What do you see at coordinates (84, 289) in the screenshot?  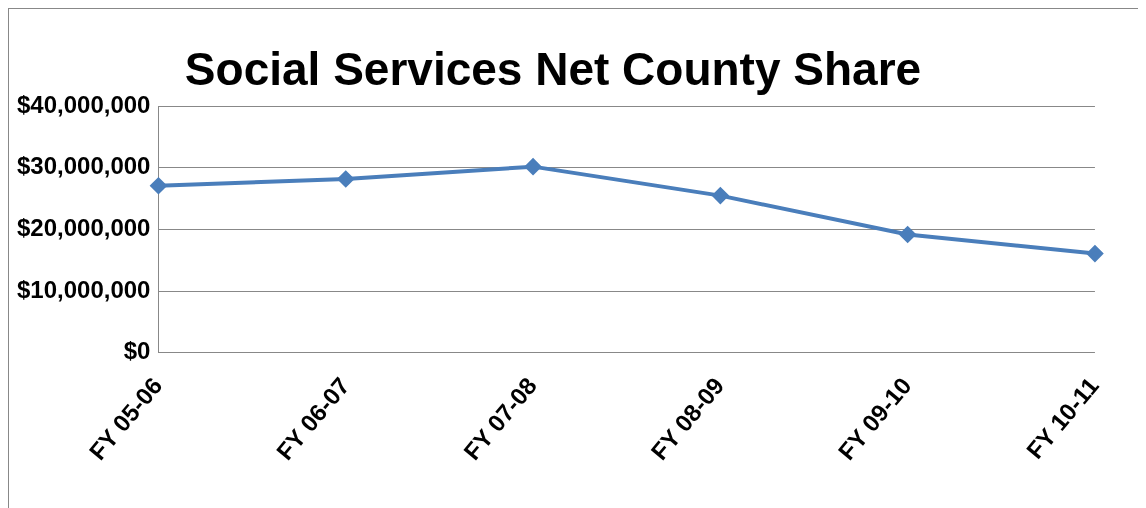 I see `y-tick-label: $10,000,000` at bounding box center [84, 289].